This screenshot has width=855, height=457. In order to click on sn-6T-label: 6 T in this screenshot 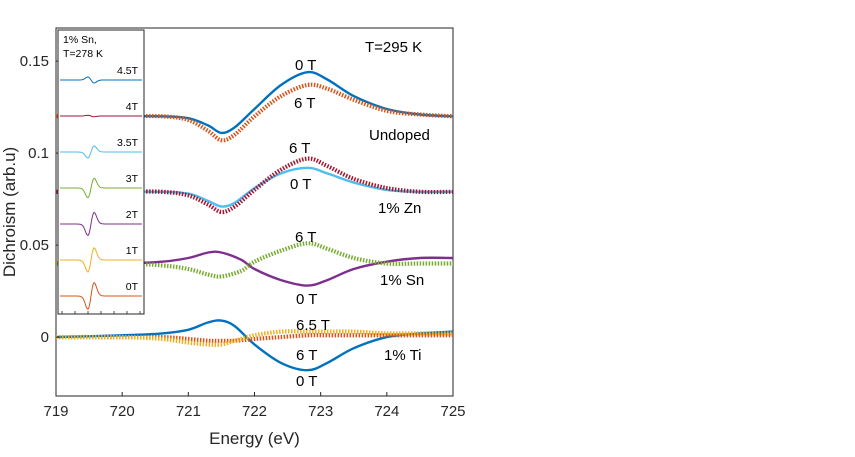, I will do `click(305, 237)`.